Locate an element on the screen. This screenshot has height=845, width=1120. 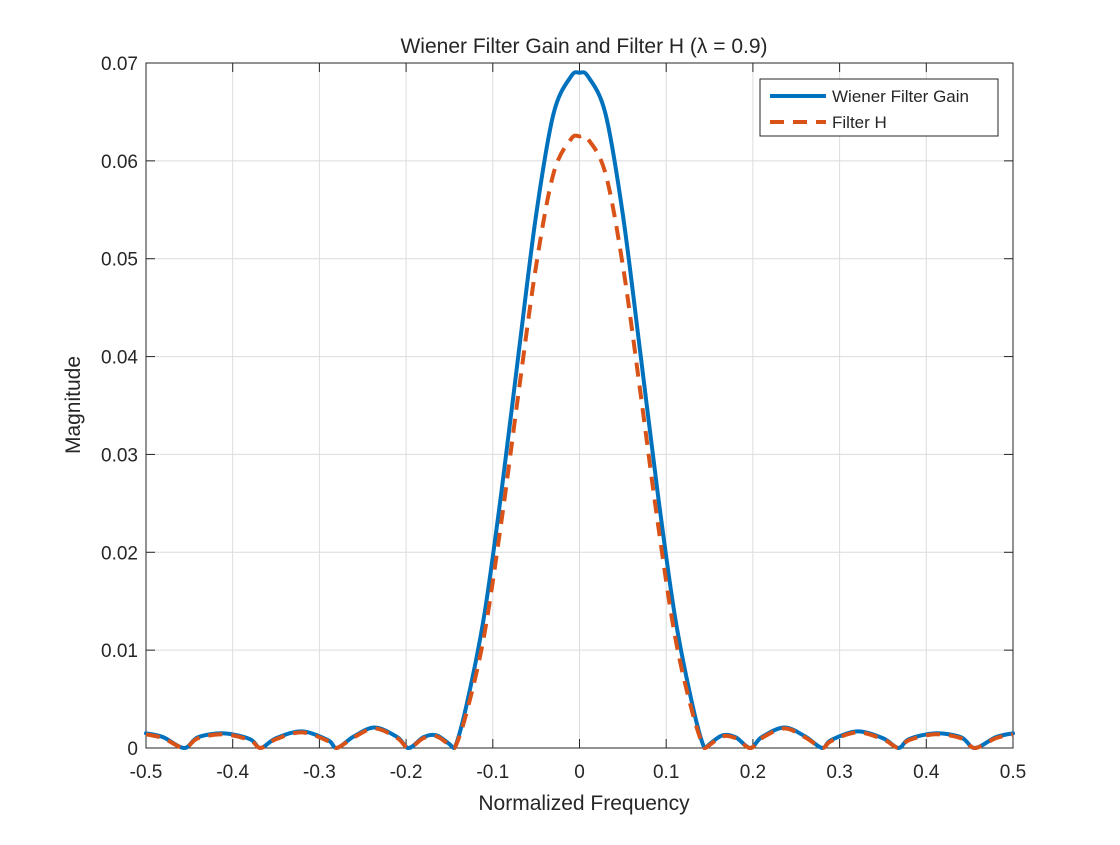
x-tick-label: -0.1 is located at coordinates (492, 772).